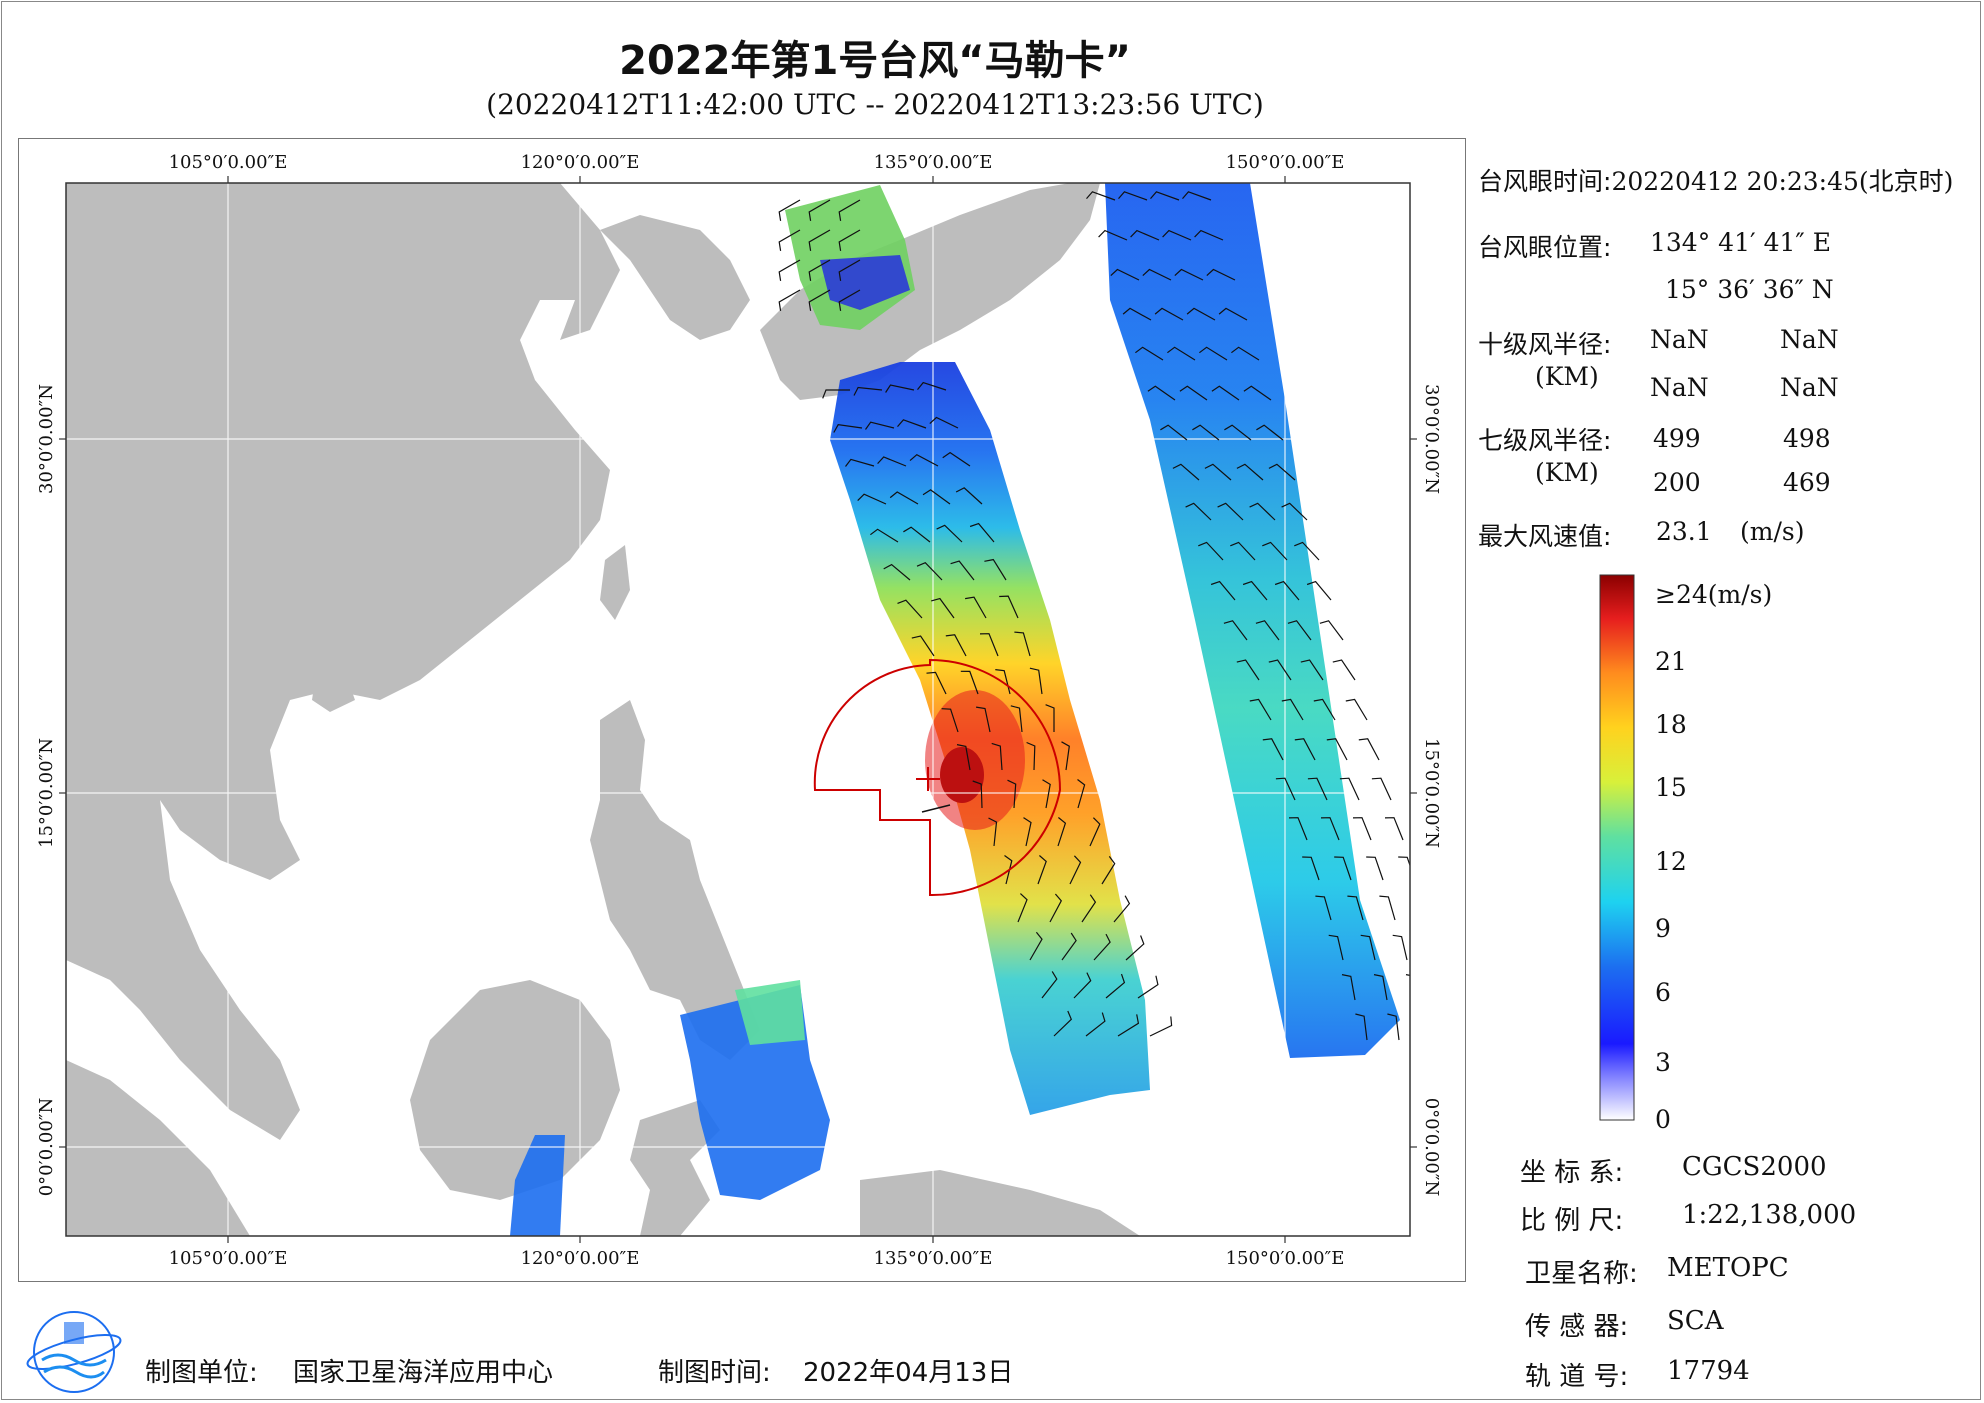 Image resolution: width=1984 pixels, height=1403 pixels. I want to click on colorbar-label-6: 6, so click(1663, 992).